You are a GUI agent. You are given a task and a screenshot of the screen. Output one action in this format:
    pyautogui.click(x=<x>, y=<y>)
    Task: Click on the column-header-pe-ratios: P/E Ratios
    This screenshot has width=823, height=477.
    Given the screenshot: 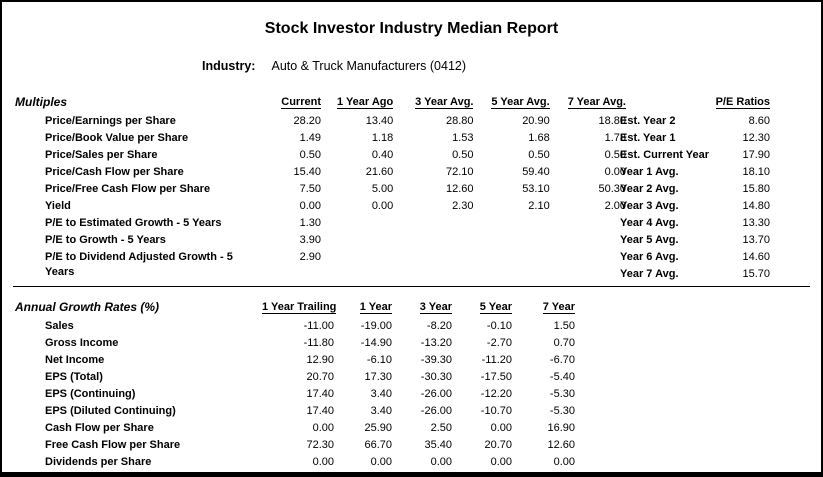 What is the action you would take?
    pyautogui.click(x=742, y=102)
    